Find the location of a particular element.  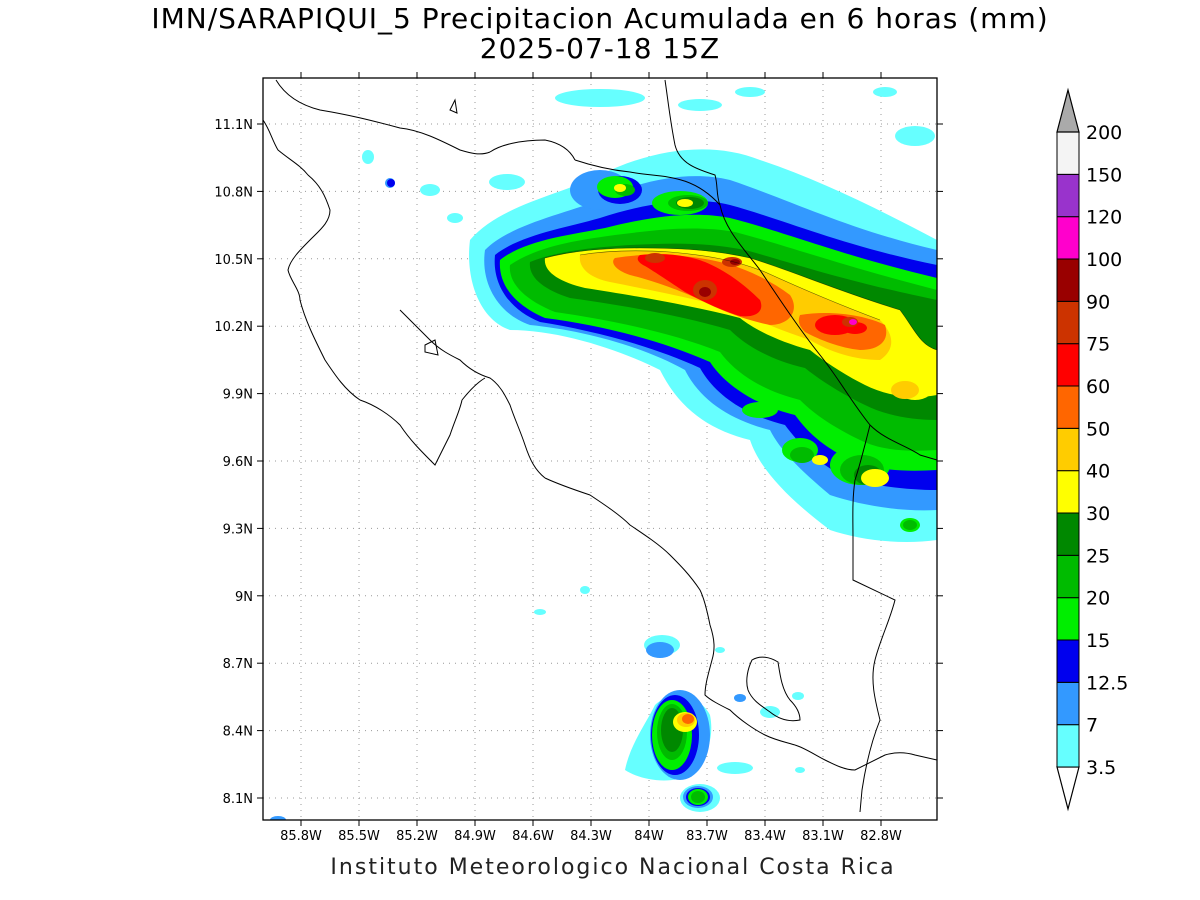

lat-label: 8.7N is located at coordinates (238, 664).